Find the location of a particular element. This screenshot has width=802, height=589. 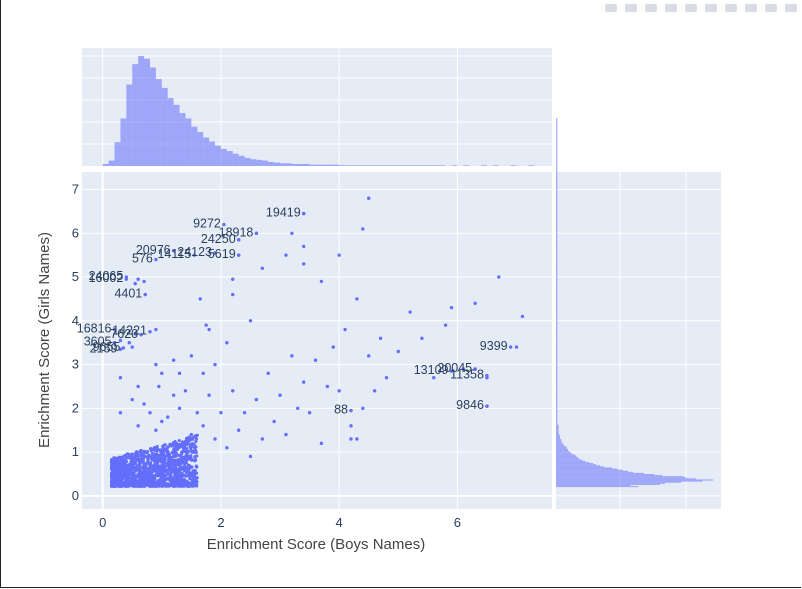

zoom-in-icon is located at coordinates (711, 6).